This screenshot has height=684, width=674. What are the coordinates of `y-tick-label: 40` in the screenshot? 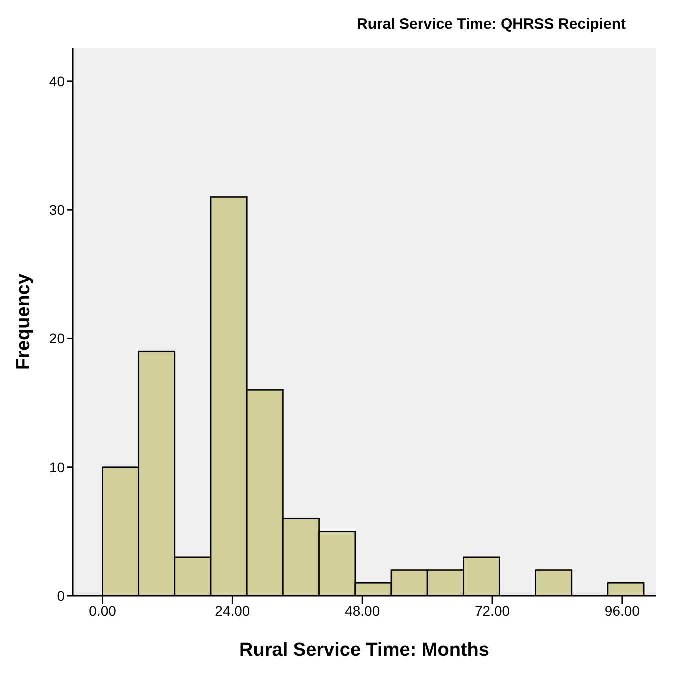 It's located at (57, 81).